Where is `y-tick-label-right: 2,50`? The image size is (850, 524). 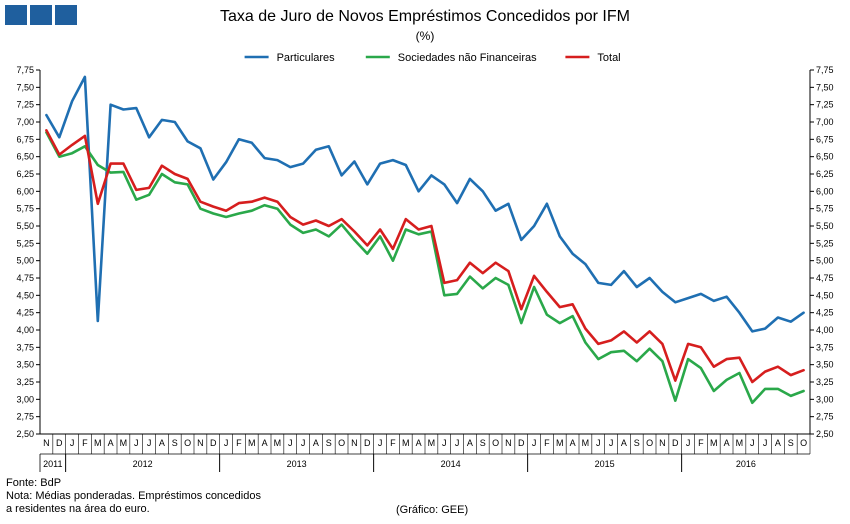
y-tick-label-right: 2,50 is located at coordinates (825, 434).